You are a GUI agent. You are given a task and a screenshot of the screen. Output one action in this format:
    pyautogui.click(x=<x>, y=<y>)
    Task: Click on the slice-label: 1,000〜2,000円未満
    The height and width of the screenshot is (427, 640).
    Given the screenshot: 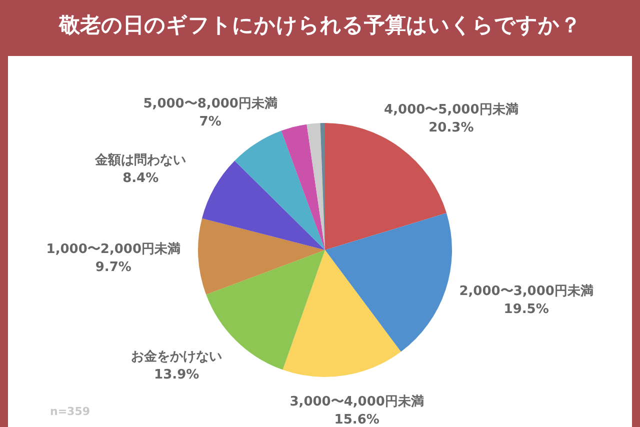 What is the action you would take?
    pyautogui.click(x=113, y=250)
    